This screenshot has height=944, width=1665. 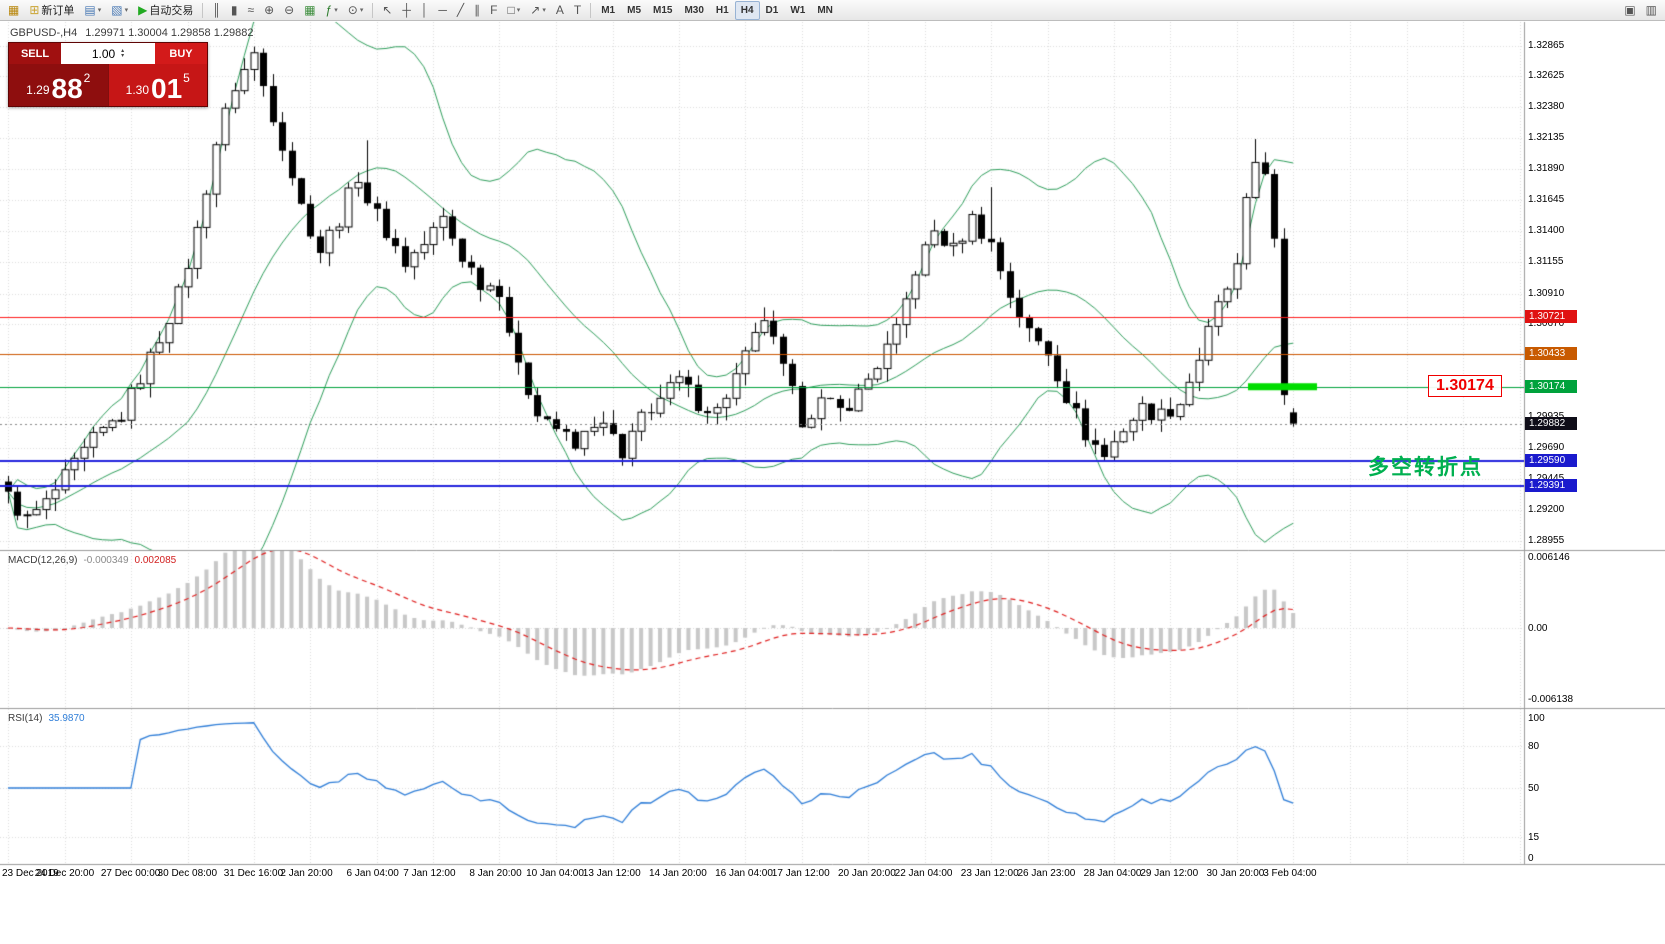 I want to click on tile-windows-icon: ▦, so click(x=310, y=10).